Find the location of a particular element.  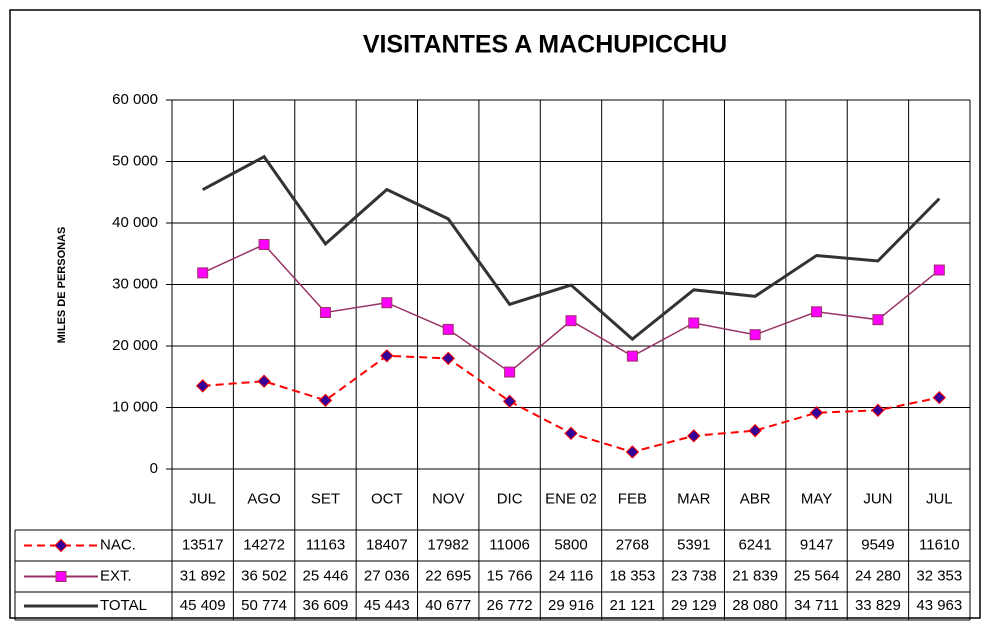

table-value: 22 695 is located at coordinates (448, 575).